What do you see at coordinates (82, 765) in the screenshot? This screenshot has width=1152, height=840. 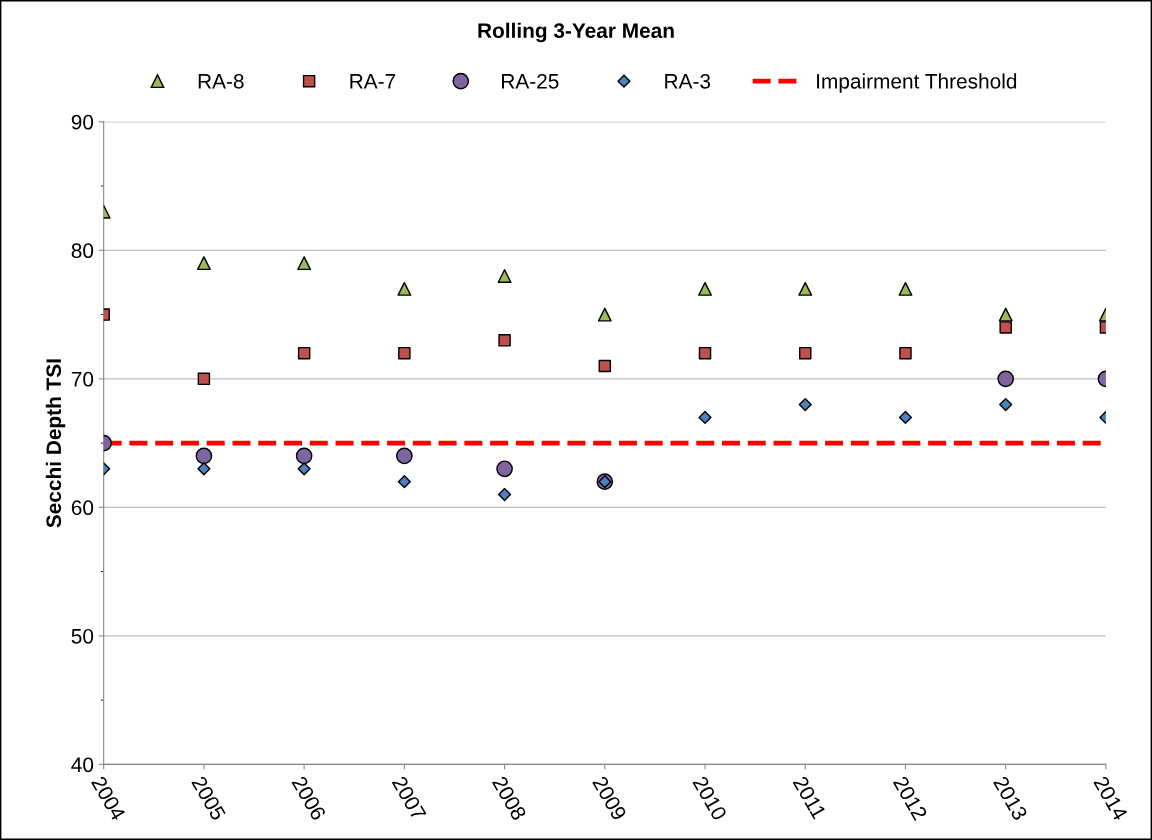 I see `y-tick-label: 40` at bounding box center [82, 765].